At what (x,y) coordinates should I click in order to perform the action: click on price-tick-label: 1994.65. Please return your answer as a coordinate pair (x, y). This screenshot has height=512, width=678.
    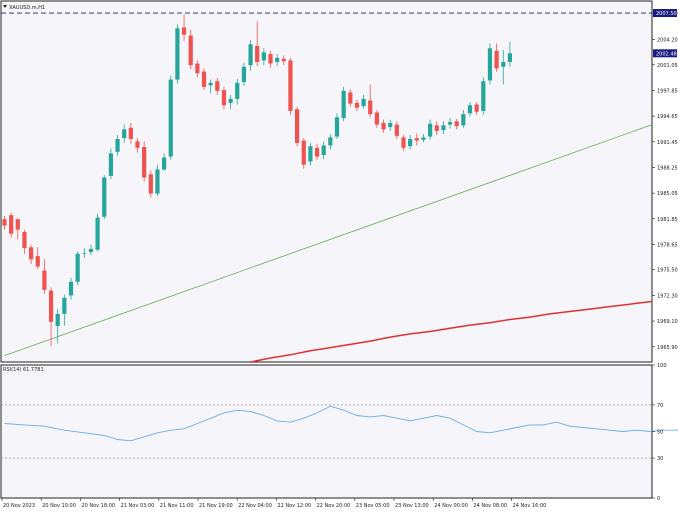
    Looking at the image, I should click on (667, 117).